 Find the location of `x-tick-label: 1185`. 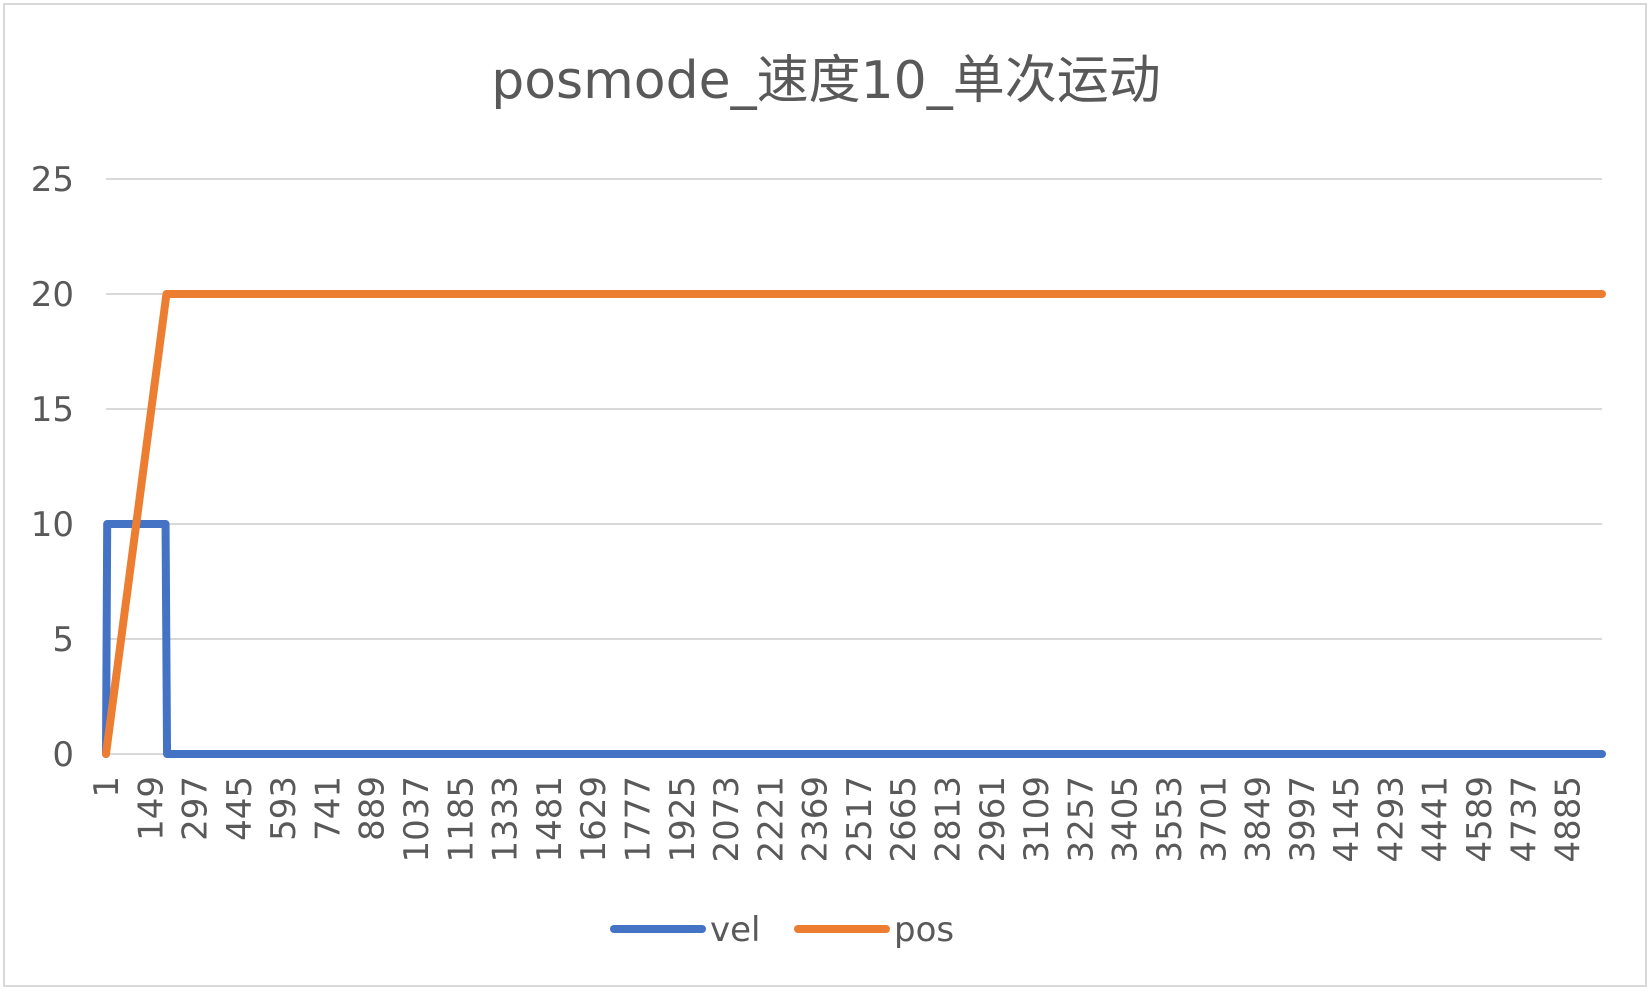

x-tick-label: 1185 is located at coordinates (461, 819).